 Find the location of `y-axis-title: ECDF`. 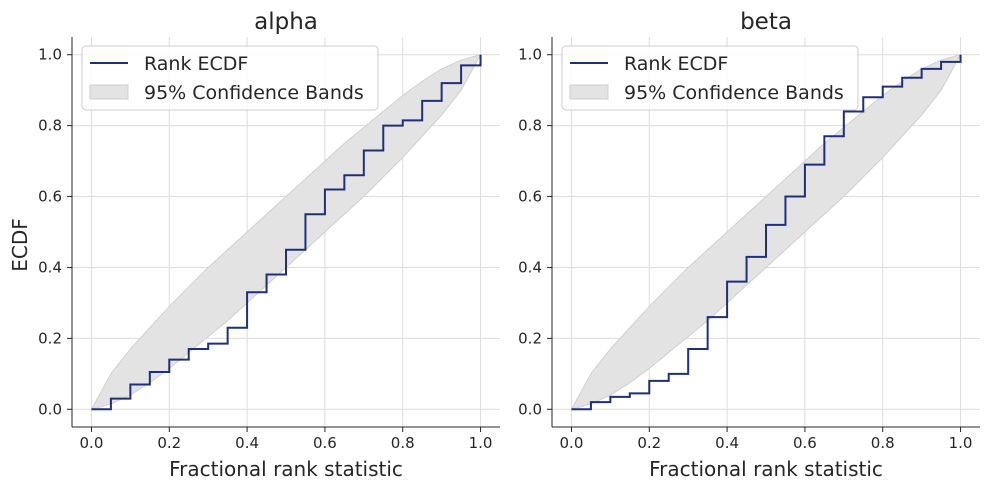

y-axis-title: ECDF is located at coordinates (20, 245).